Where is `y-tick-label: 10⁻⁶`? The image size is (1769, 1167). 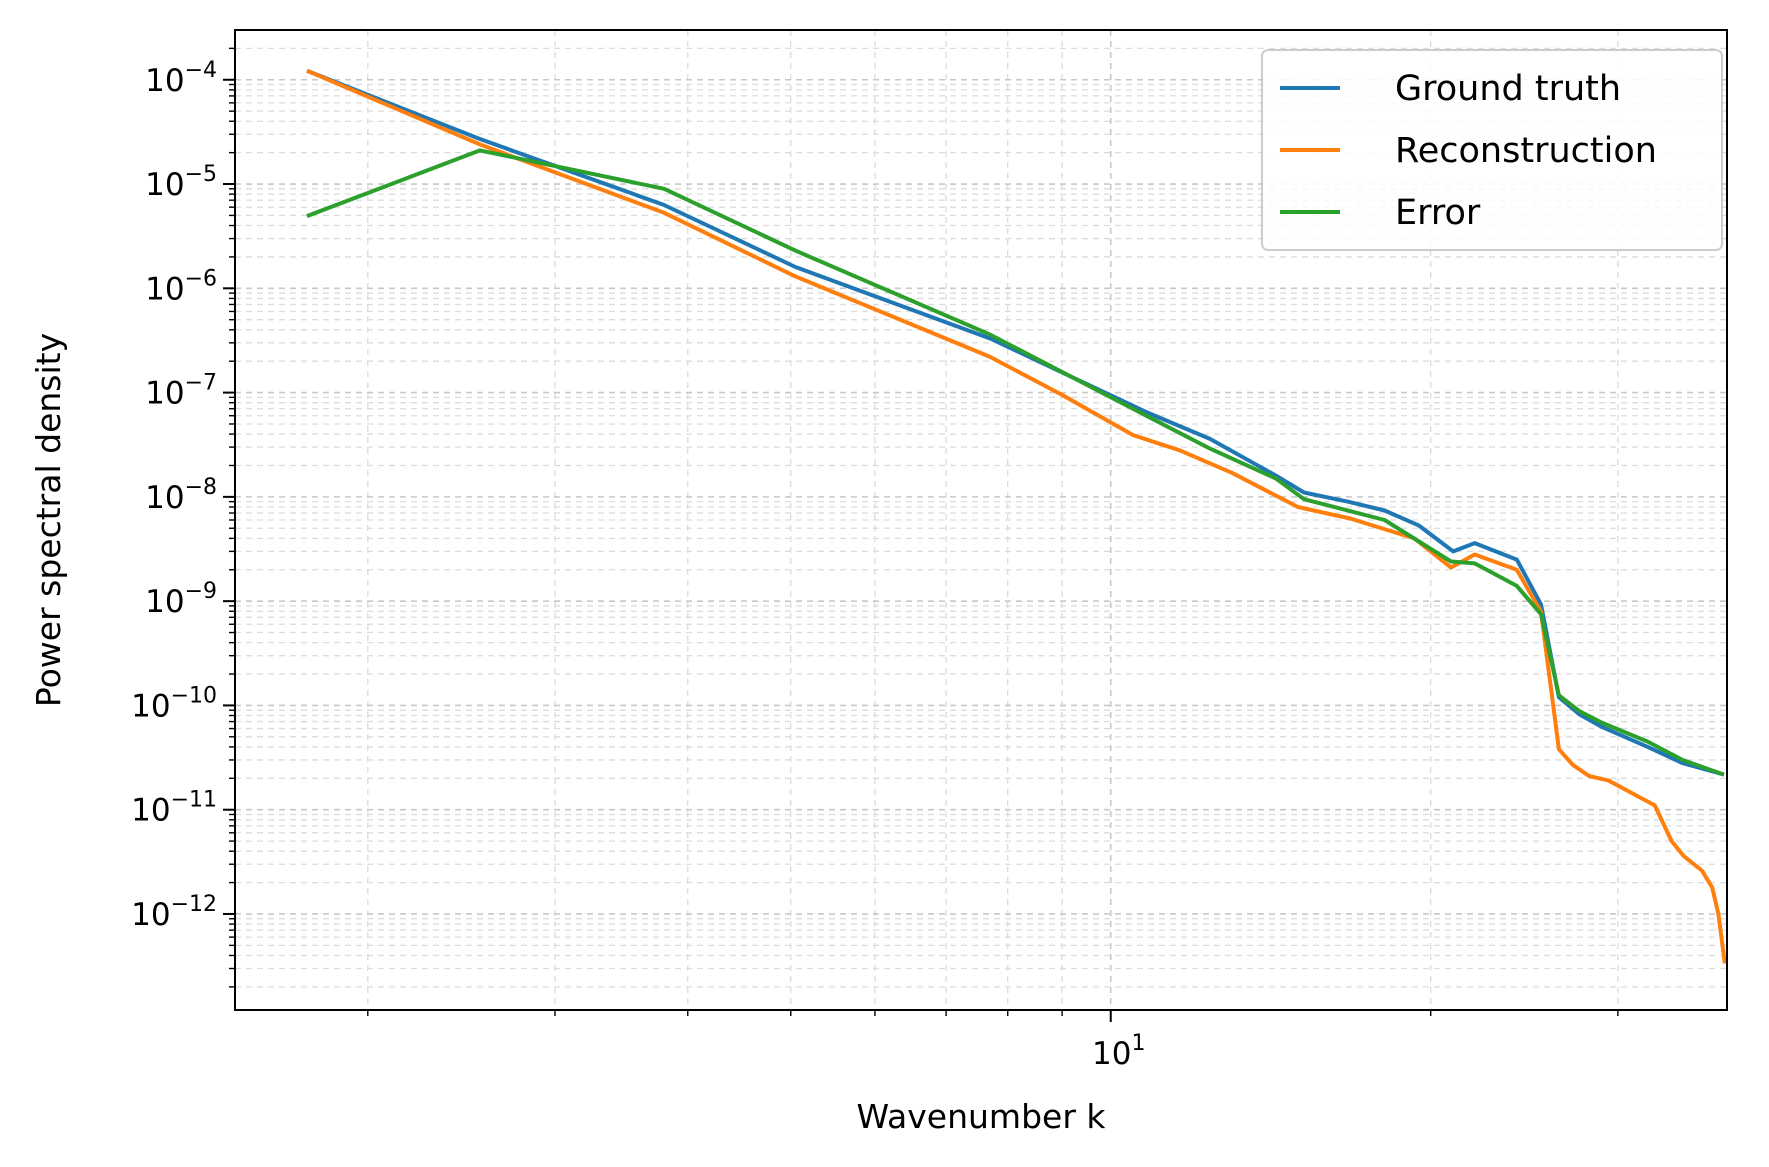 y-tick-label: 10⁻⁶ is located at coordinates (181, 286).